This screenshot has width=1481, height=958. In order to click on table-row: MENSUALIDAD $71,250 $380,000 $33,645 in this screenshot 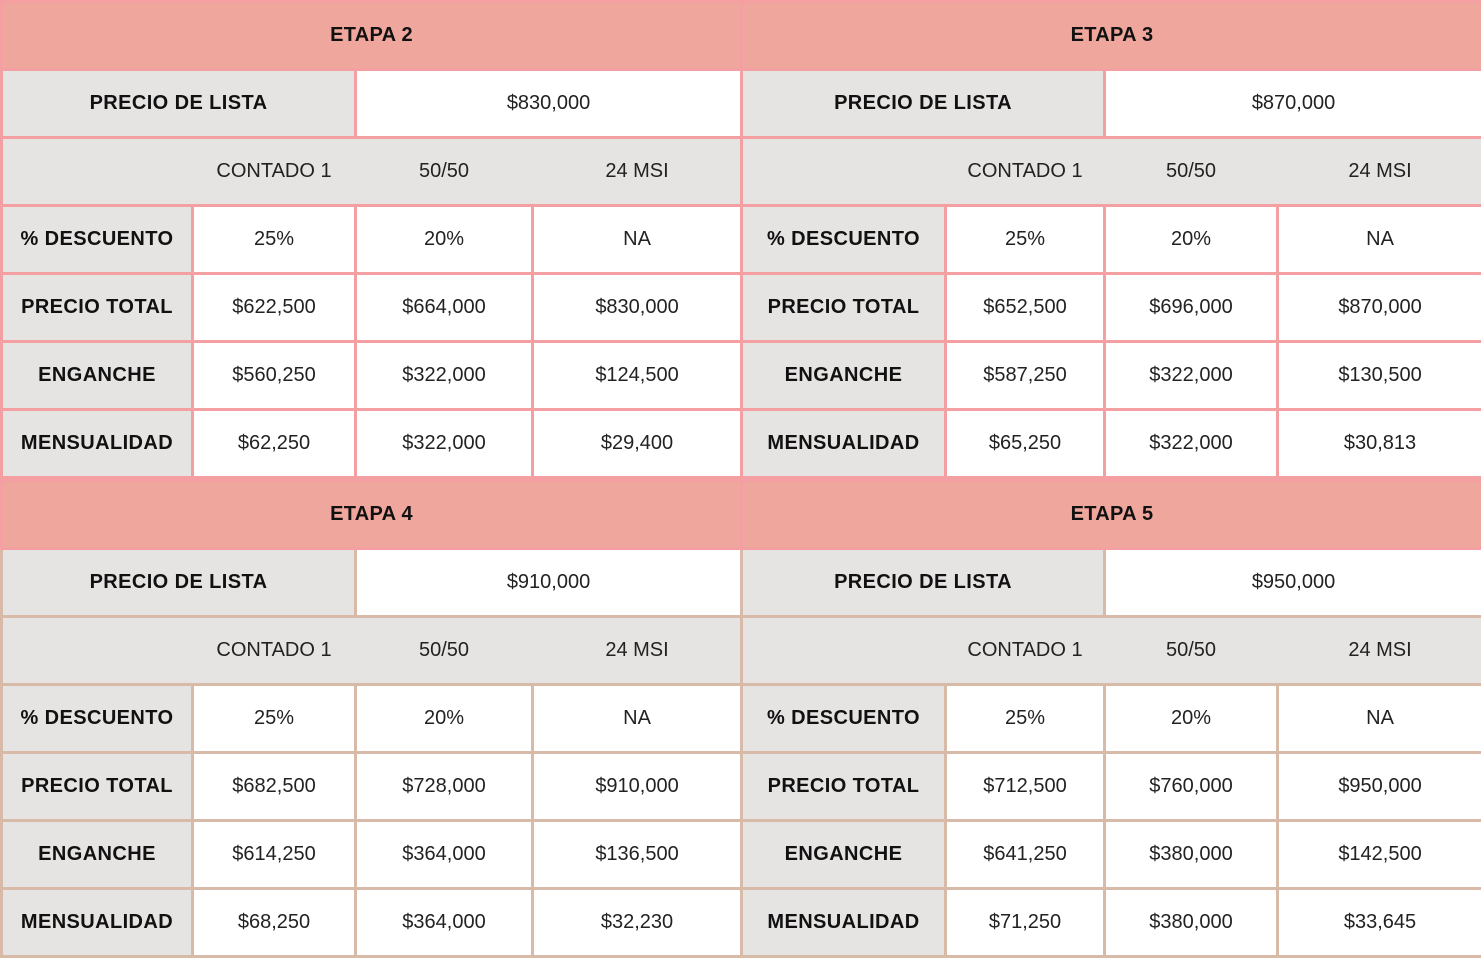, I will do `click(1110, 922)`.